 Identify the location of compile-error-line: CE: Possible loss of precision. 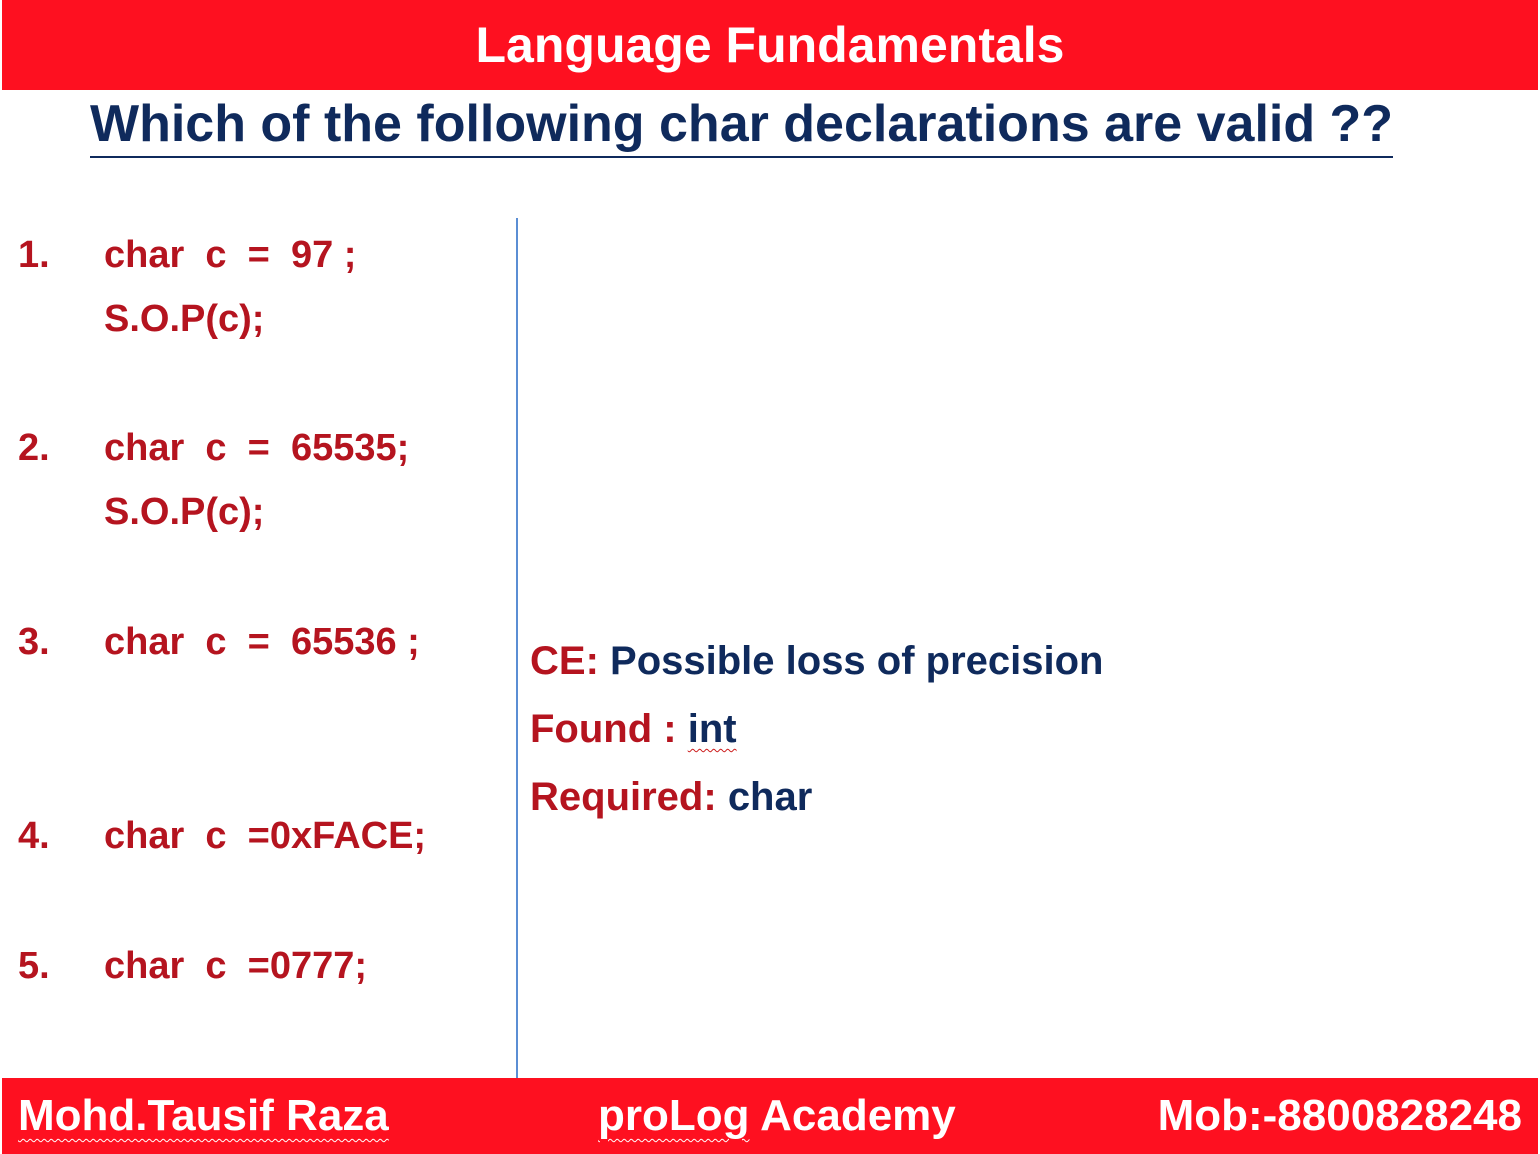
(817, 661).